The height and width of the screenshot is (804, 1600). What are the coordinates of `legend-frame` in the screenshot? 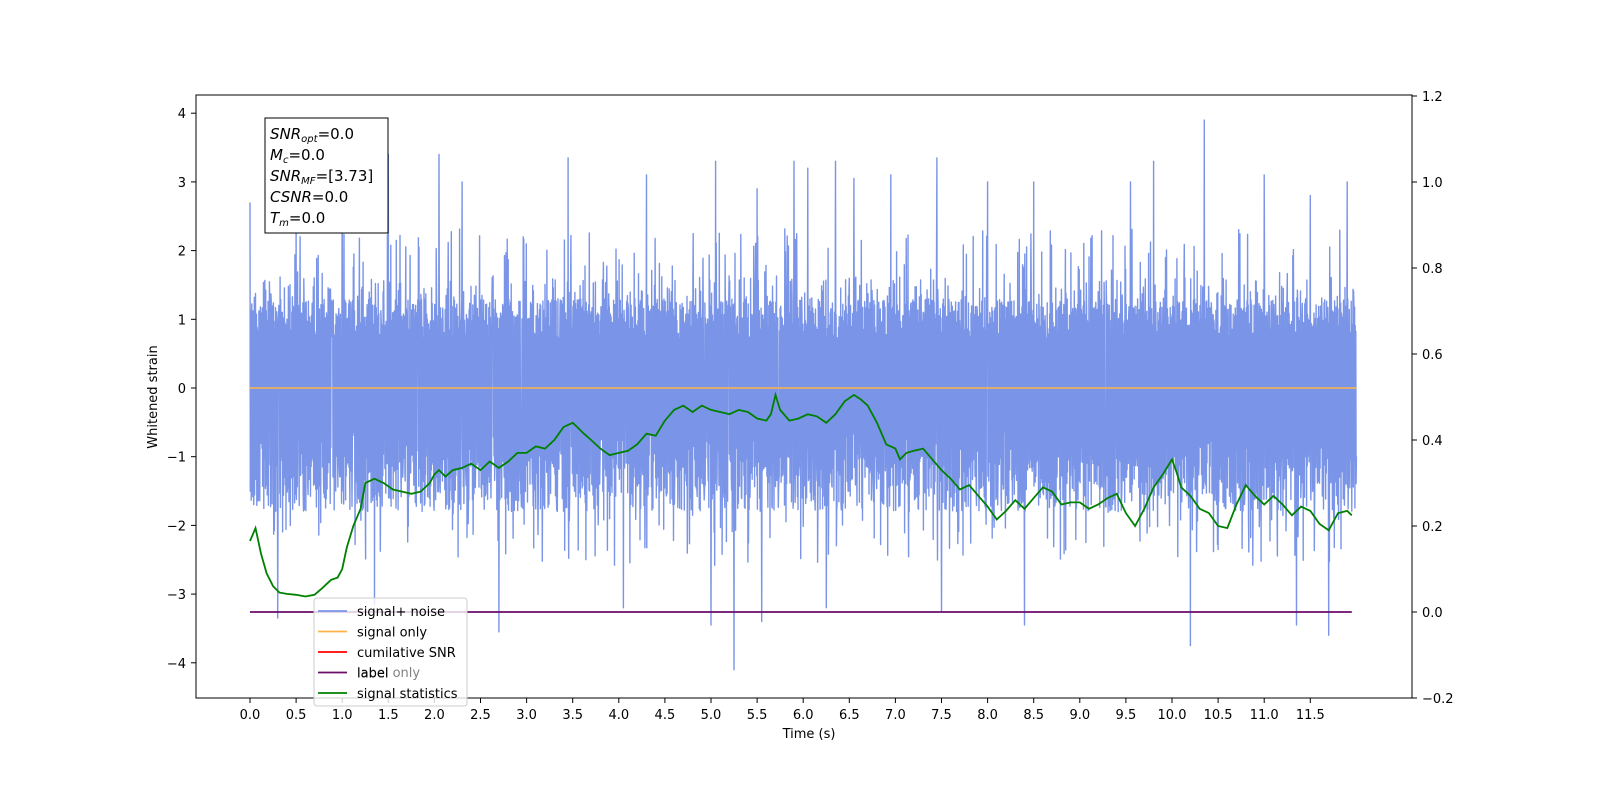 It's located at (390, 652).